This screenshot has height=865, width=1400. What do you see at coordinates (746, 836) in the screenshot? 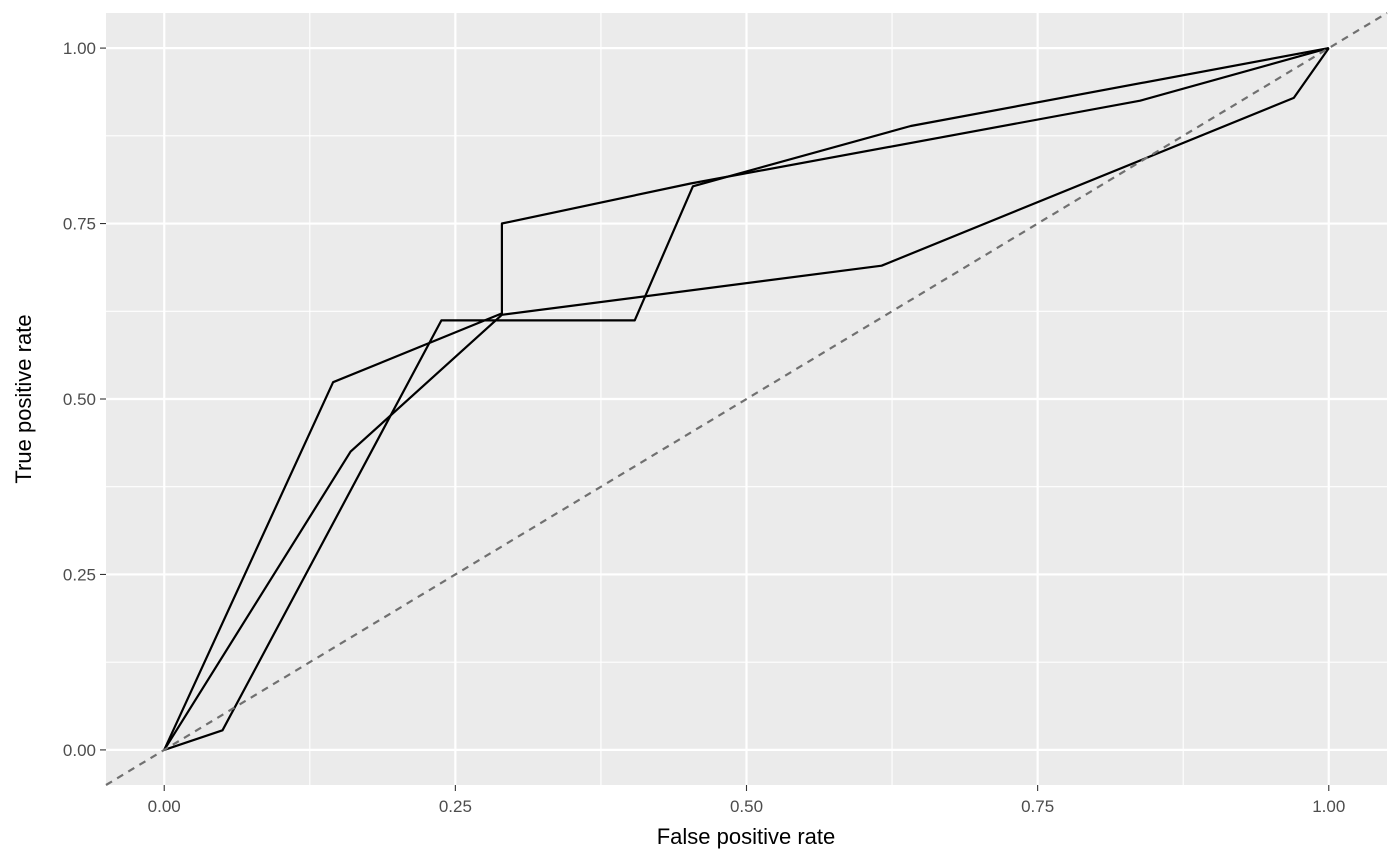
I see `x-axis-title: False positive rate` at bounding box center [746, 836].